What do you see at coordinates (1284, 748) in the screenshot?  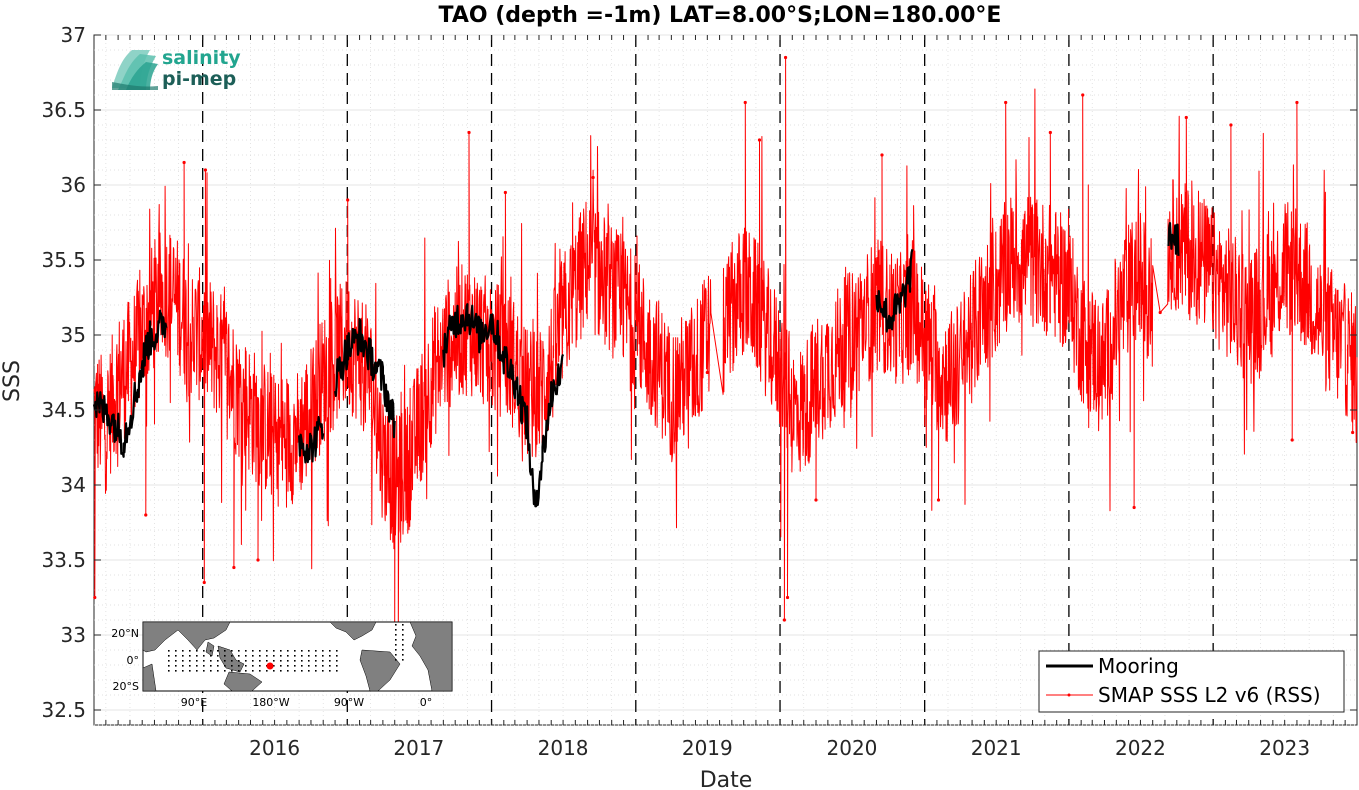 I see `x-tick-label: 2023` at bounding box center [1284, 748].